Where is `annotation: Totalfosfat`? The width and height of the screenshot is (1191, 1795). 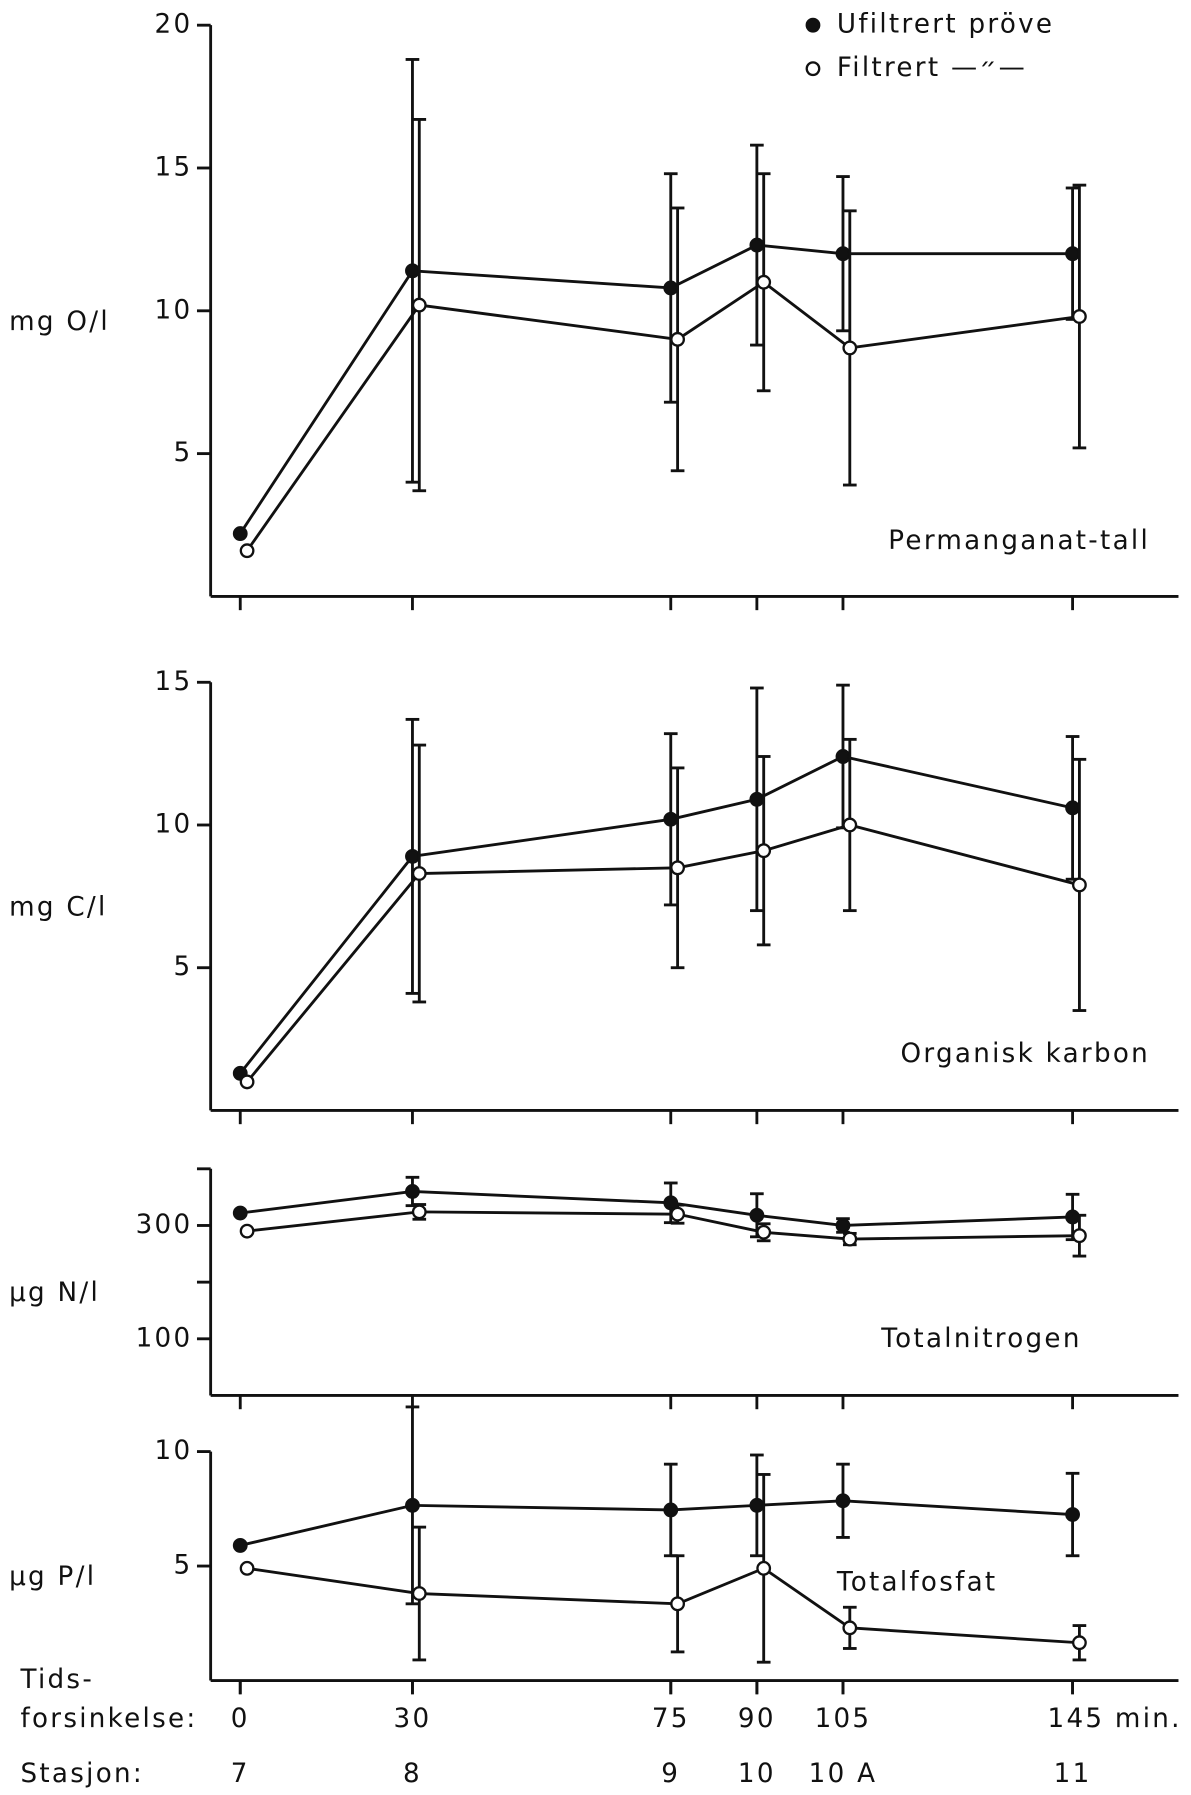 annotation: Totalfosfat is located at coordinates (917, 1583).